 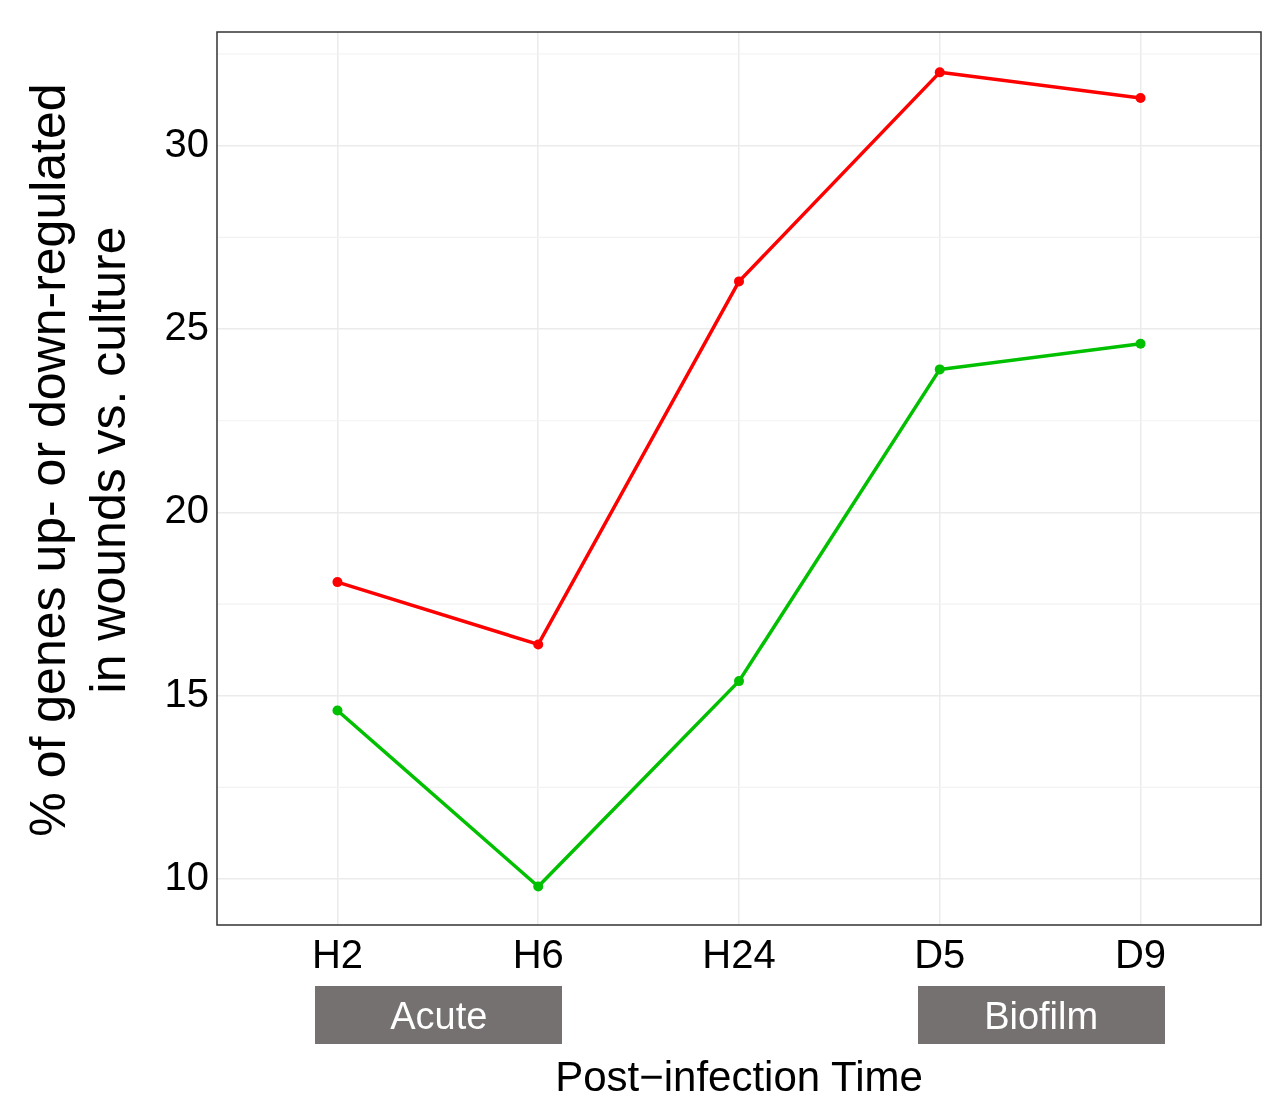 I want to click on y-tick-label: 30, so click(x=186, y=142).